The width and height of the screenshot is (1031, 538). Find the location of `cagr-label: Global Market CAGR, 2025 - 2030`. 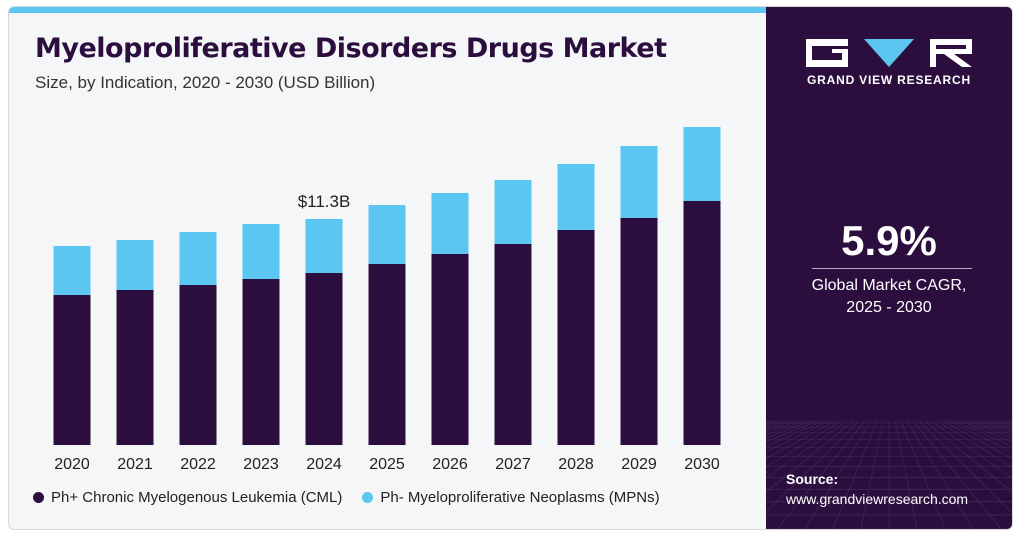

cagr-label: Global Market CAGR, 2025 - 2030 is located at coordinates (889, 297).